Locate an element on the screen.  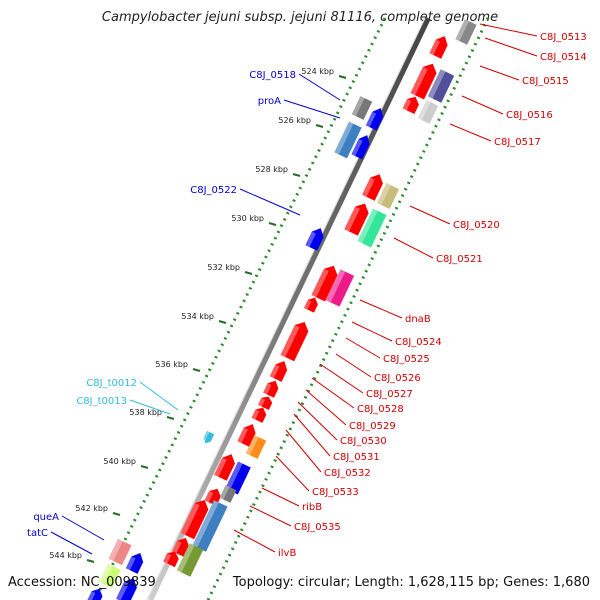
gene-label: C8J_0530 is located at coordinates (363, 441).